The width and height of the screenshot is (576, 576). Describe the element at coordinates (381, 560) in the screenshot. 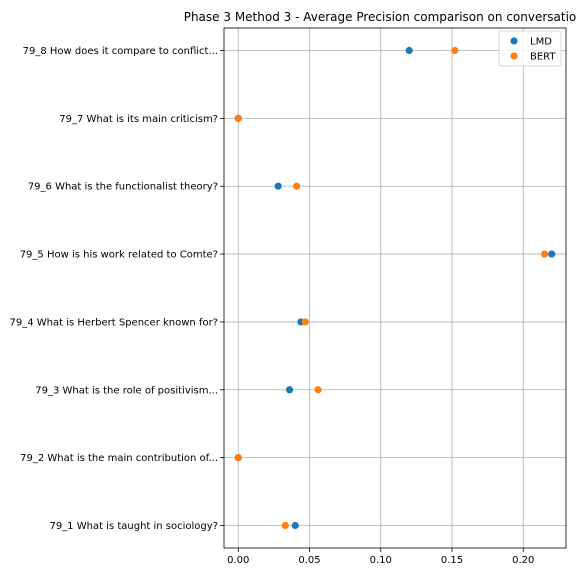

I see `x-tick-label: 0.10` at that location.